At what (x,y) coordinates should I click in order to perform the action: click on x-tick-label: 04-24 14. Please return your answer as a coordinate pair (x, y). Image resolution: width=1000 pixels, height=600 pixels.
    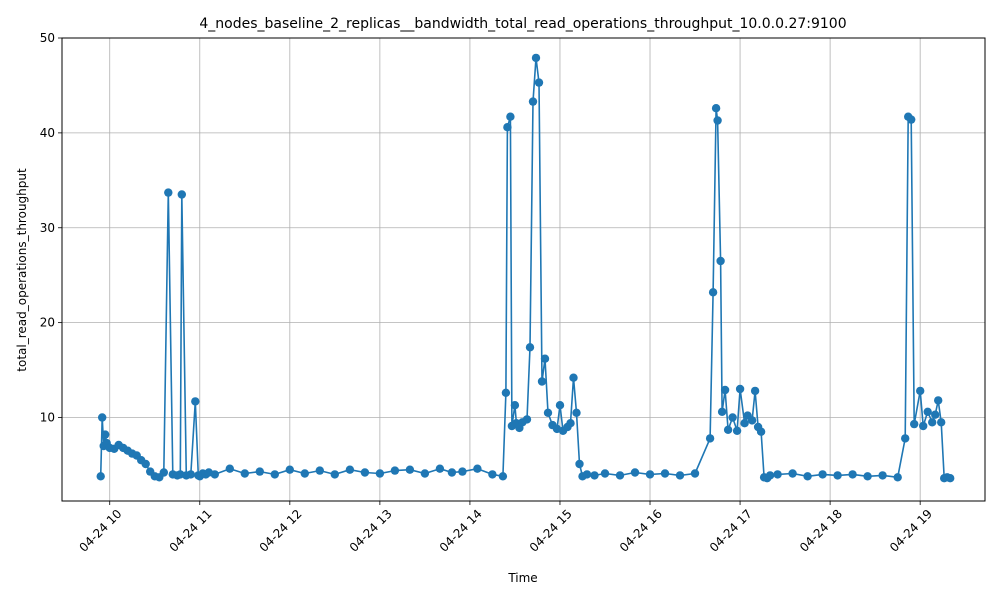
    Looking at the image, I should click on (461, 531).